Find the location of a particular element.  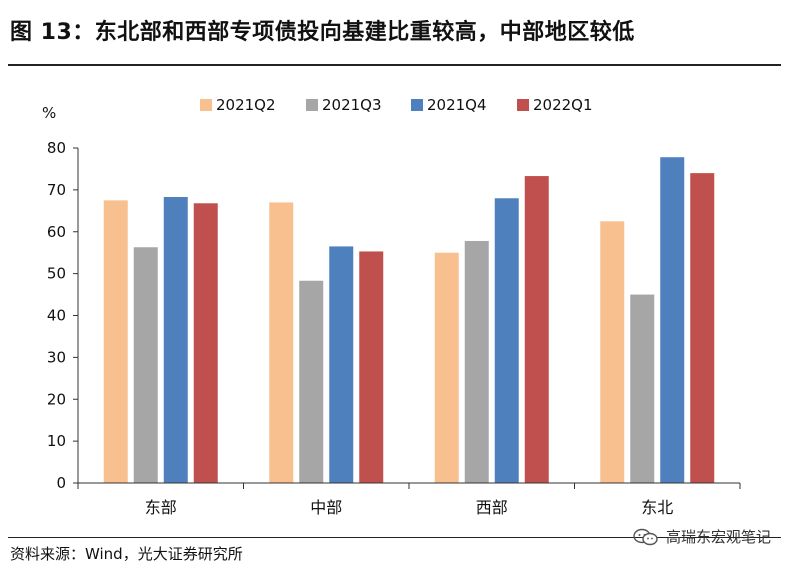

y-tick-label: 80 is located at coordinates (56, 148).